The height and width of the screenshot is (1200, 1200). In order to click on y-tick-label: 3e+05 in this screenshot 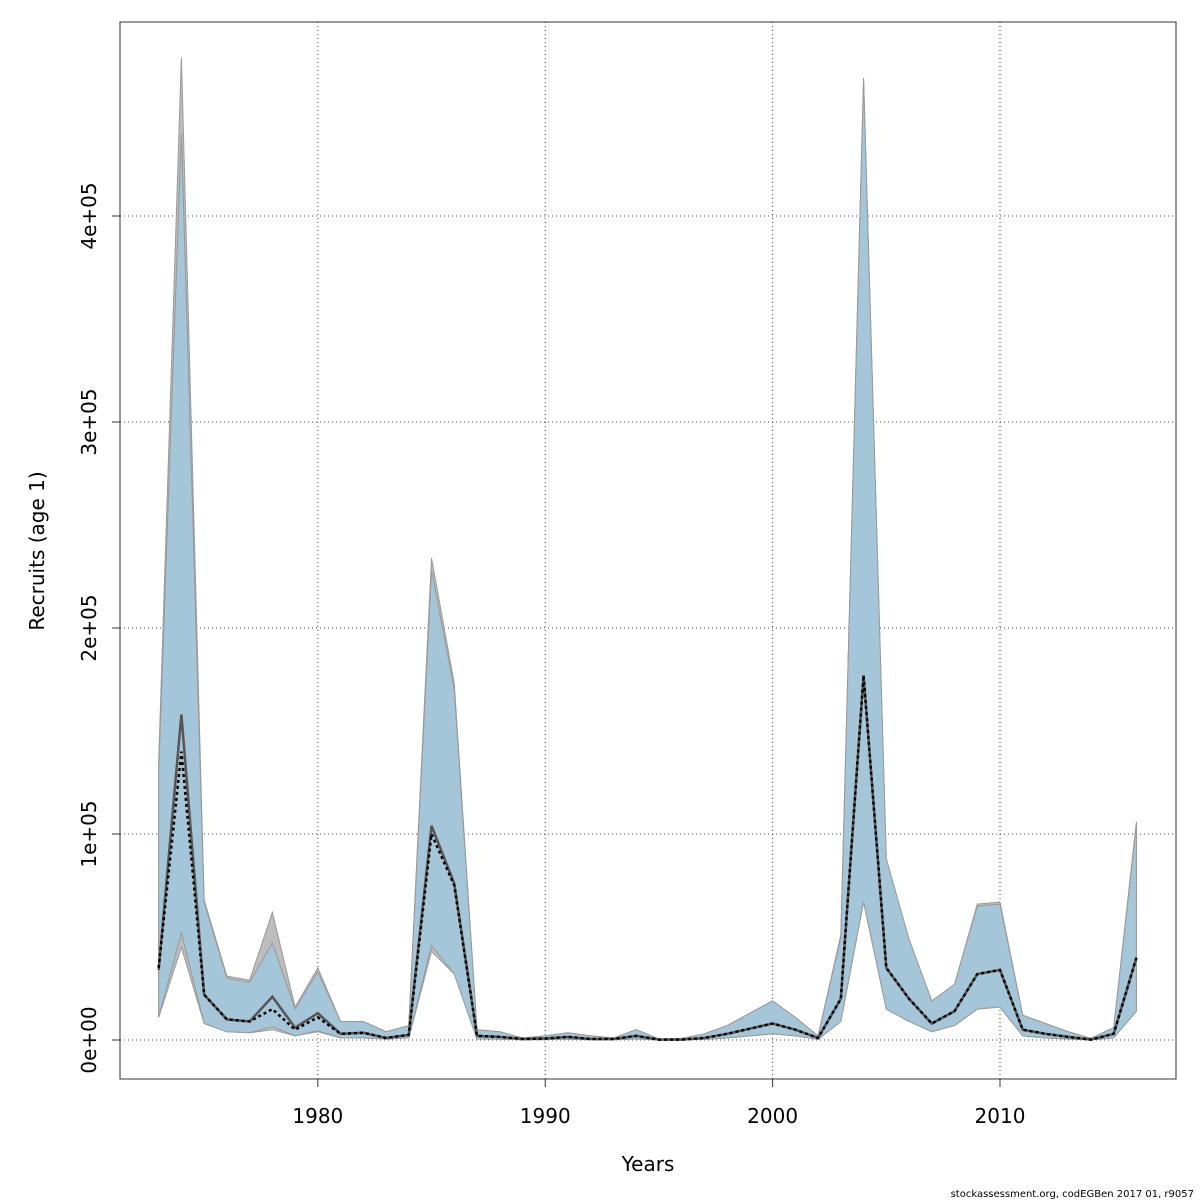, I will do `click(89, 421)`.